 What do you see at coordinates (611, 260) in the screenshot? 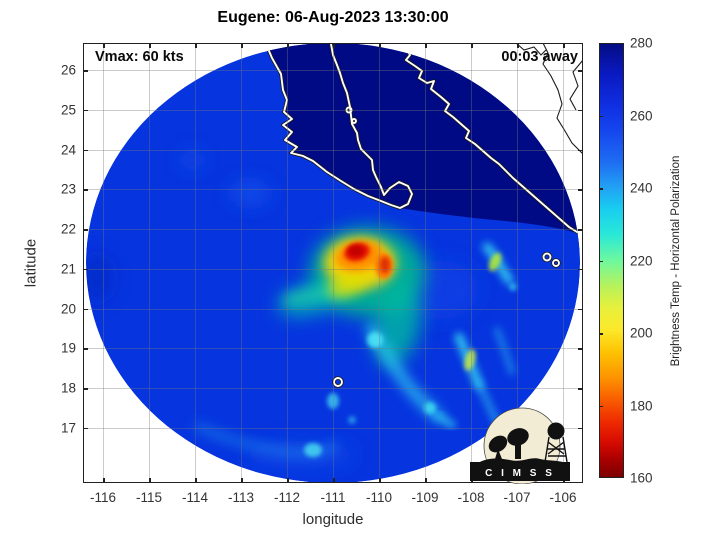
I see `colorbar` at bounding box center [611, 260].